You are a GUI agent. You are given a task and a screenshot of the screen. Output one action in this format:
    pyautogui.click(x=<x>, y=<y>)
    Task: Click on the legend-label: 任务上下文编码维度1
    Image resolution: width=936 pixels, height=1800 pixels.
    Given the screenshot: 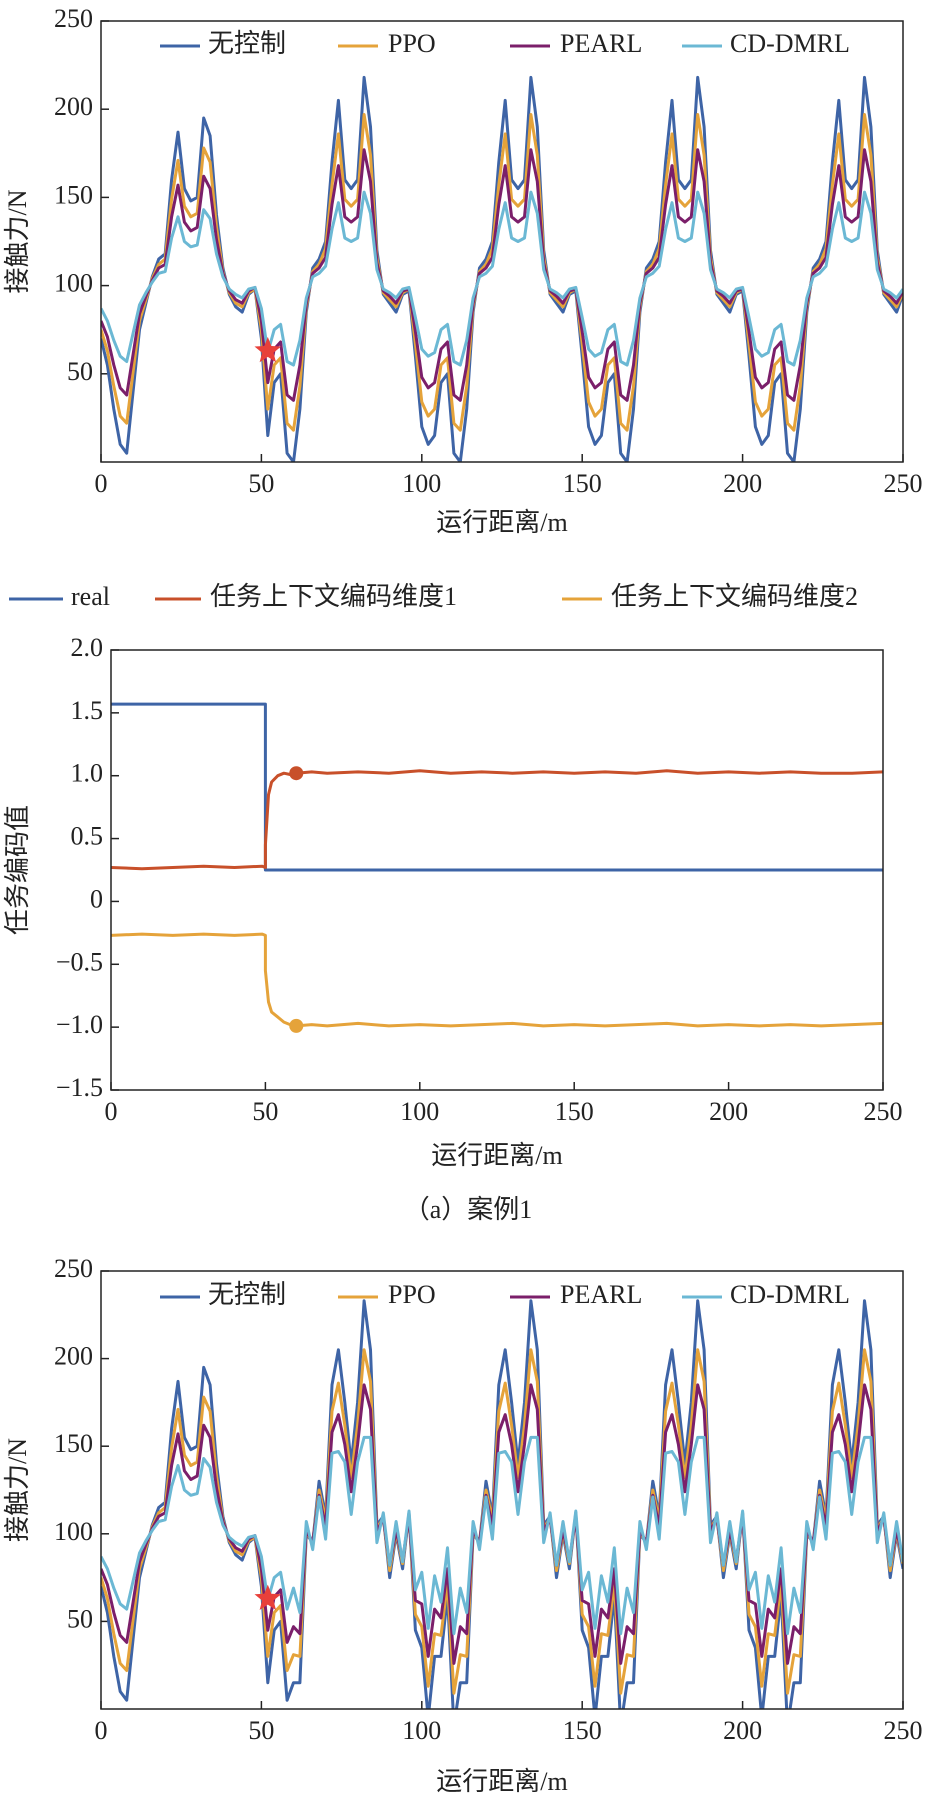 What is the action you would take?
    pyautogui.click(x=333, y=596)
    